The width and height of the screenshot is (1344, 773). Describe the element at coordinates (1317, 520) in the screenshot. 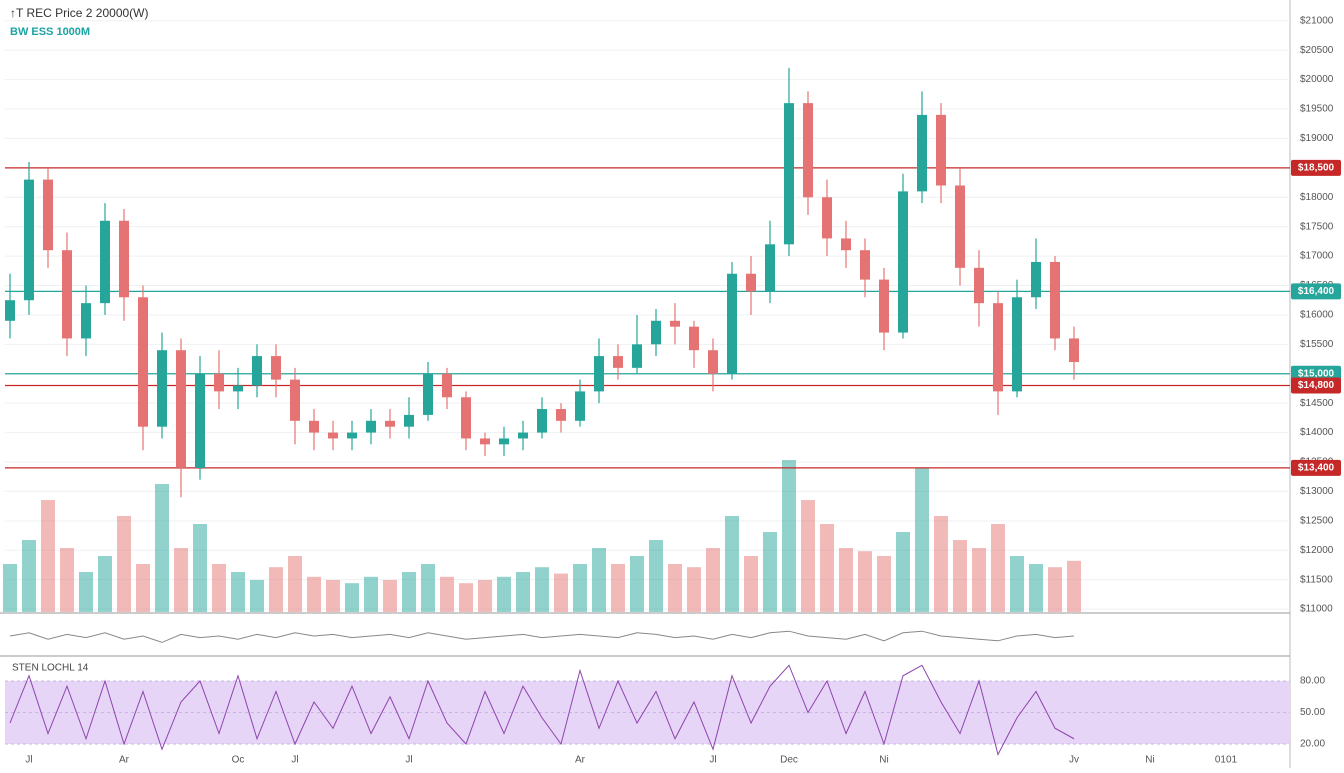

I see `y-tick-label: $12500` at that location.